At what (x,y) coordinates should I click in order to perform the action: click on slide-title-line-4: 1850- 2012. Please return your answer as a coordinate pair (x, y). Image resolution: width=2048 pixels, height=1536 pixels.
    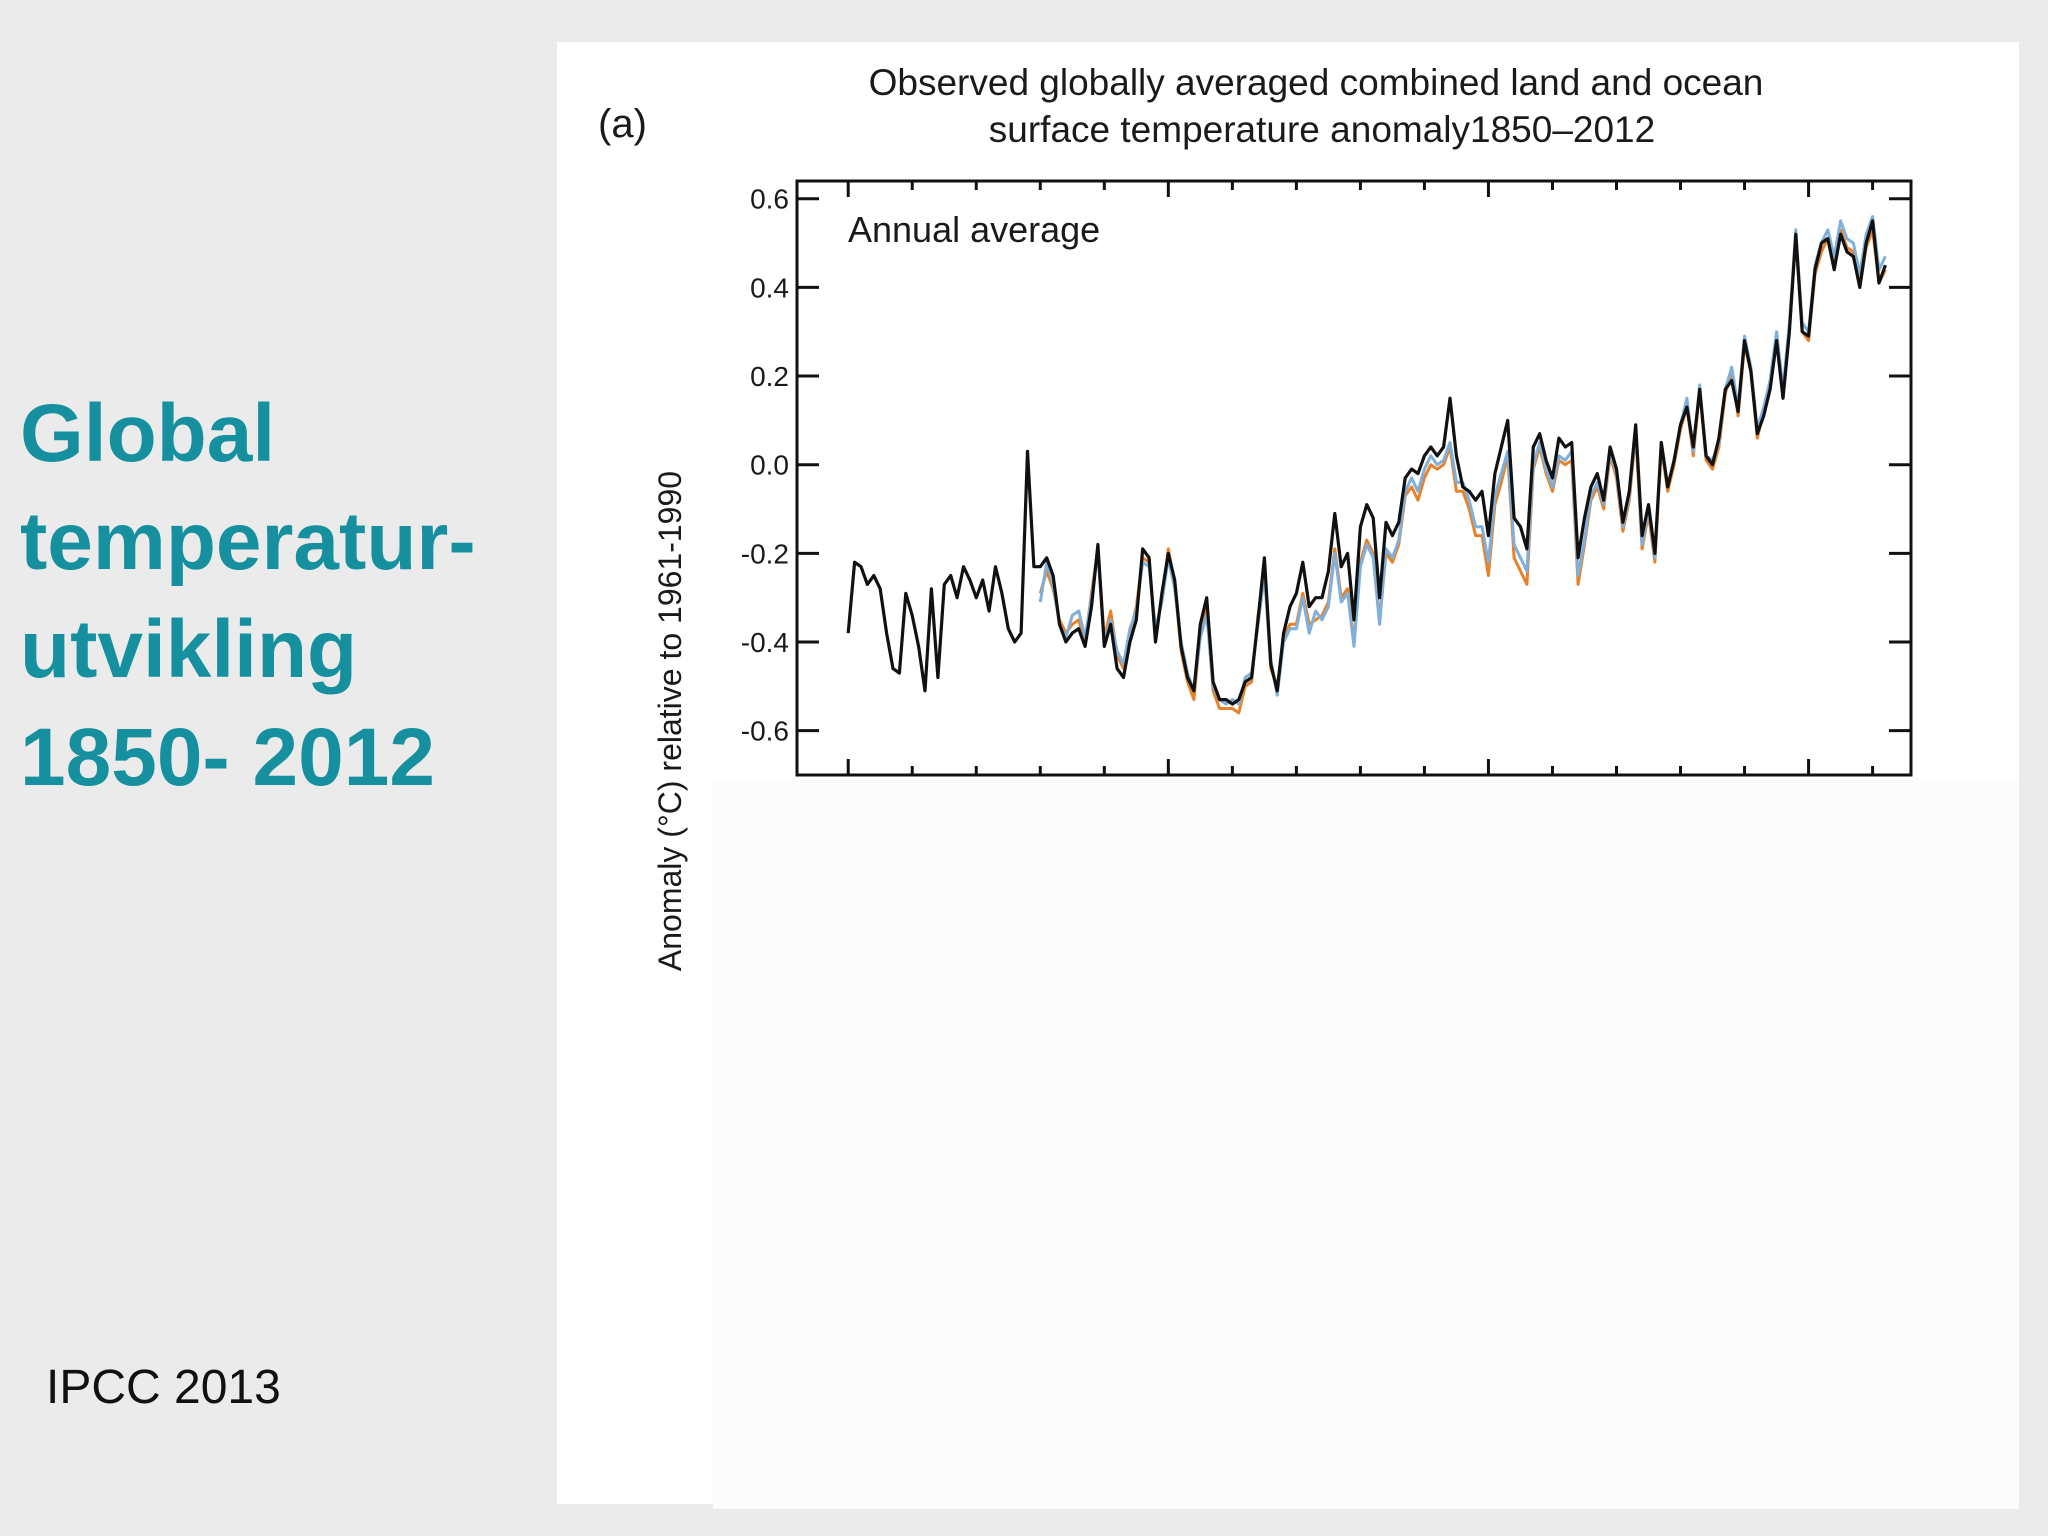
    Looking at the image, I should click on (227, 757).